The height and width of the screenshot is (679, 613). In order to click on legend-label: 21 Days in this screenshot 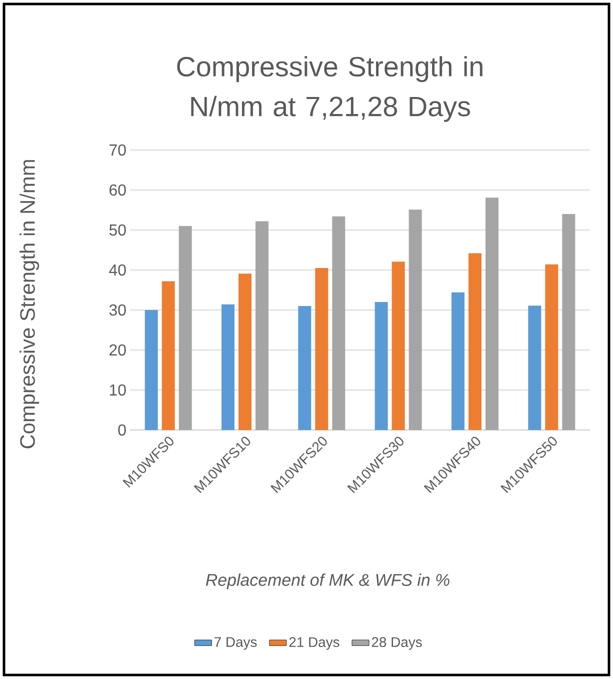, I will do `click(314, 643)`.